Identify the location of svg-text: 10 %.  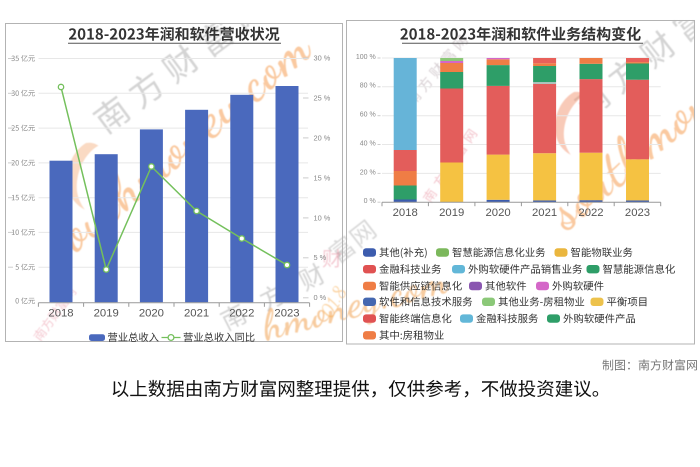
(322, 217).